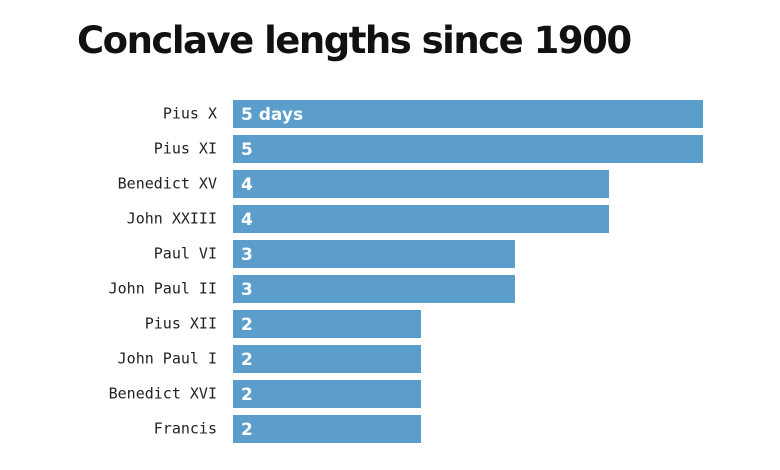  What do you see at coordinates (163, 289) in the screenshot?
I see `category-label: John Paul II` at bounding box center [163, 289].